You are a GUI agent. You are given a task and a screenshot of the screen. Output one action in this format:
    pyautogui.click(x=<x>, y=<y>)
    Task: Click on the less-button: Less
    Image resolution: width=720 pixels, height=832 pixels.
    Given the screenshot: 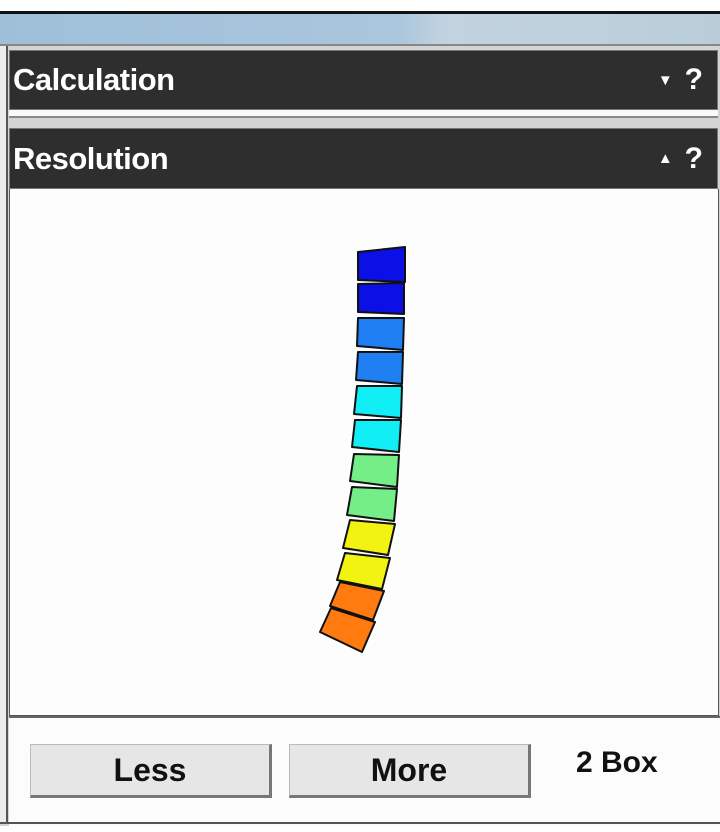 What is the action you would take?
    pyautogui.click(x=151, y=771)
    